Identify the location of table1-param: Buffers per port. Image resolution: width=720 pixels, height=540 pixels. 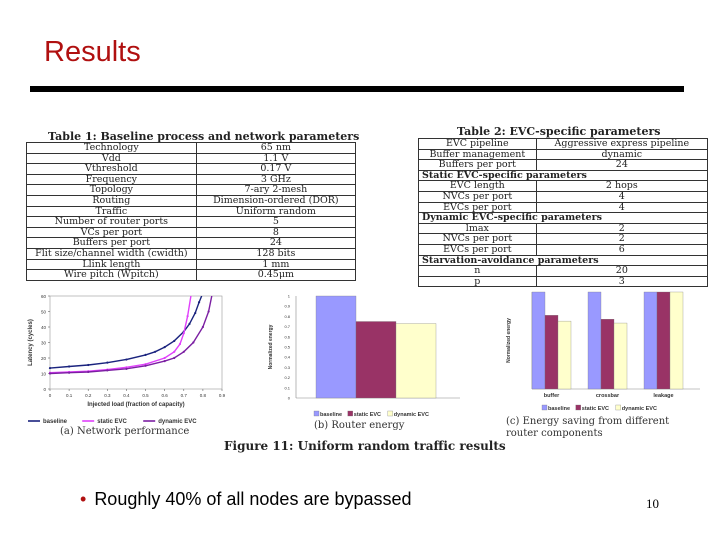
(111, 243).